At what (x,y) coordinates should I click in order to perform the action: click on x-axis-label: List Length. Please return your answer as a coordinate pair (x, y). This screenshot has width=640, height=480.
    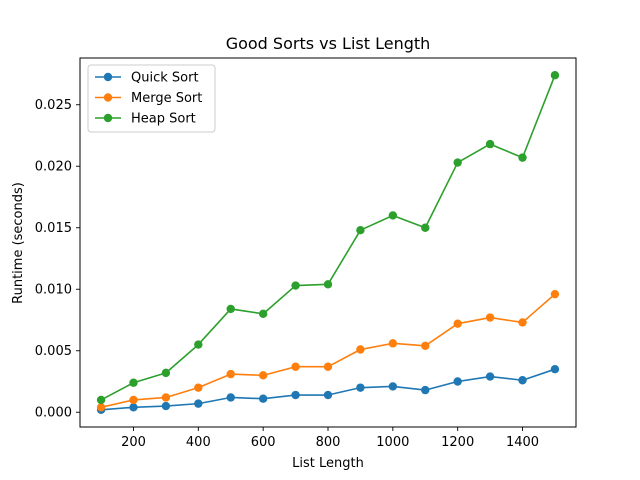
    Looking at the image, I should click on (328, 463).